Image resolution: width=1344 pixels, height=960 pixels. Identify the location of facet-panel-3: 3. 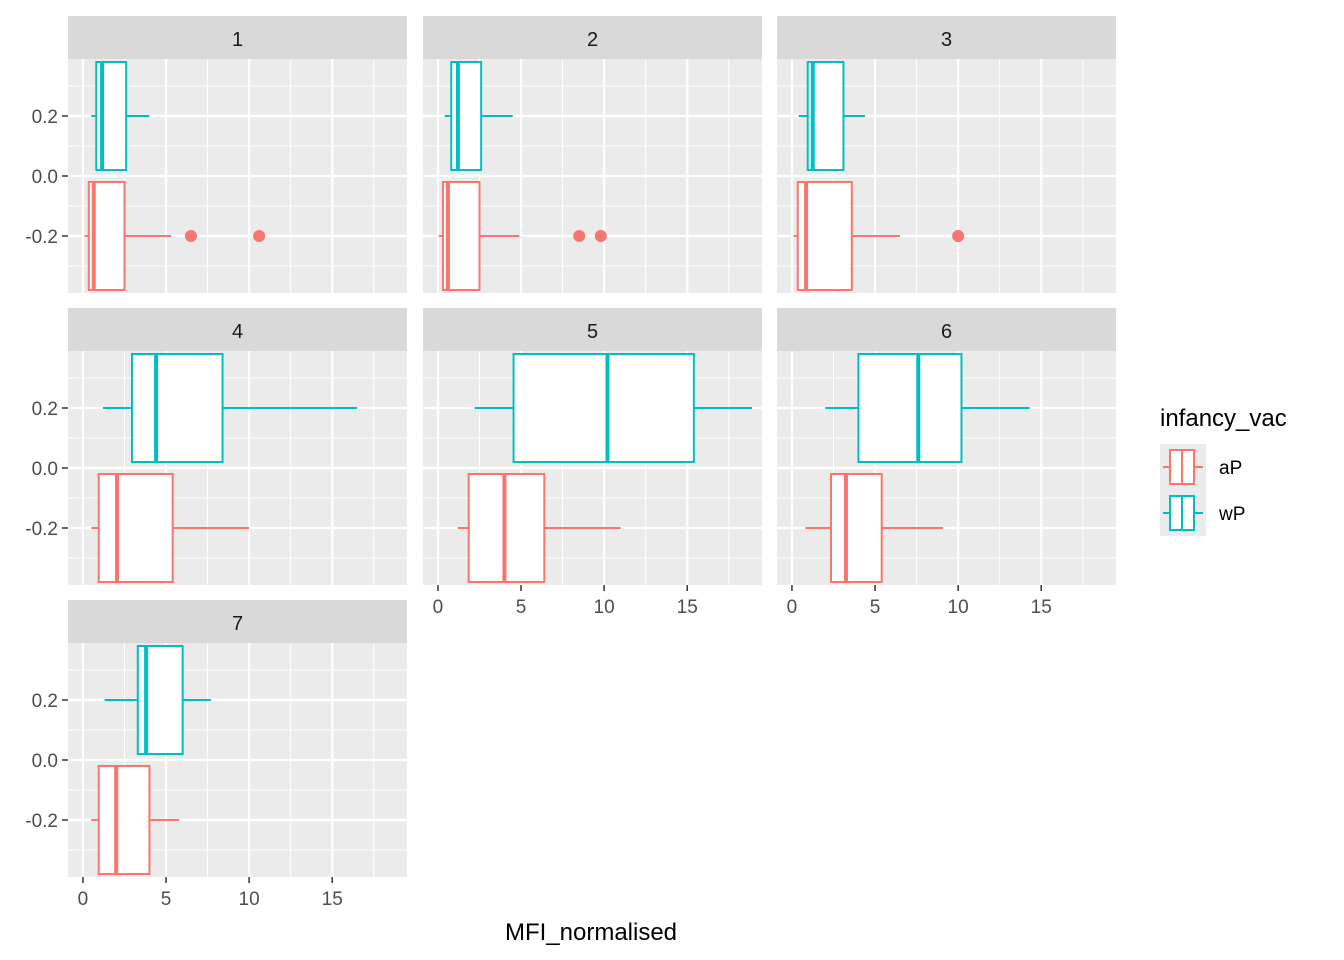
(946, 154).